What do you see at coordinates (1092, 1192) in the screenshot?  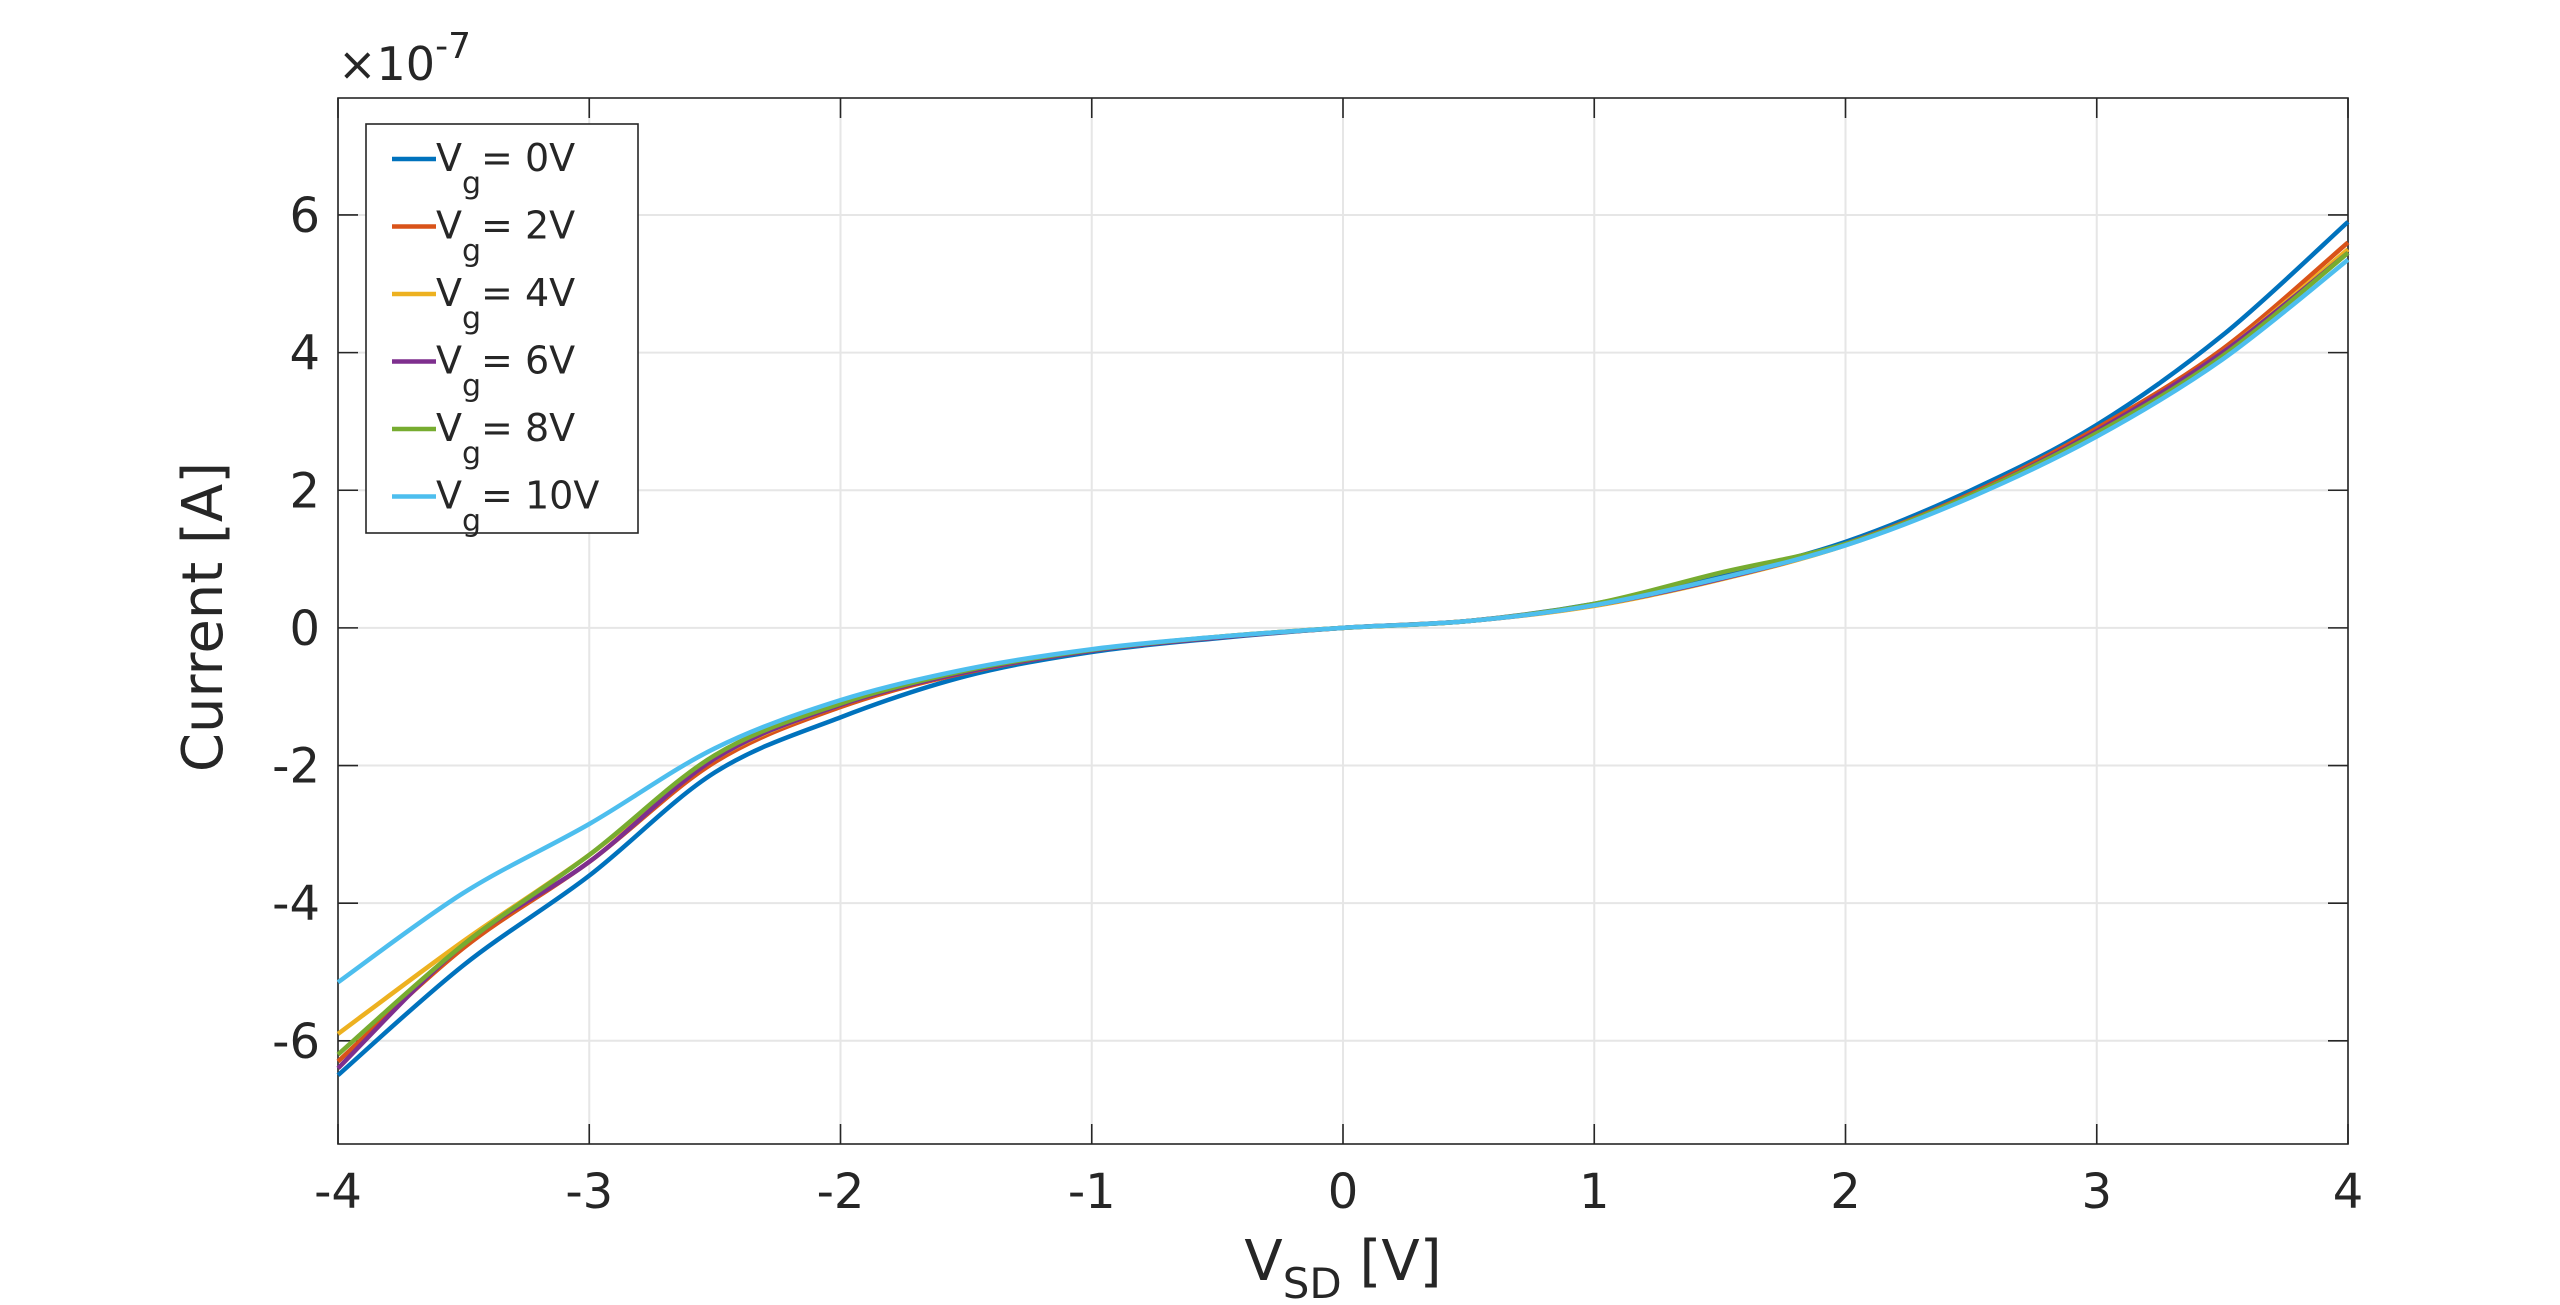 I see `x-tick-label: -1` at bounding box center [1092, 1192].